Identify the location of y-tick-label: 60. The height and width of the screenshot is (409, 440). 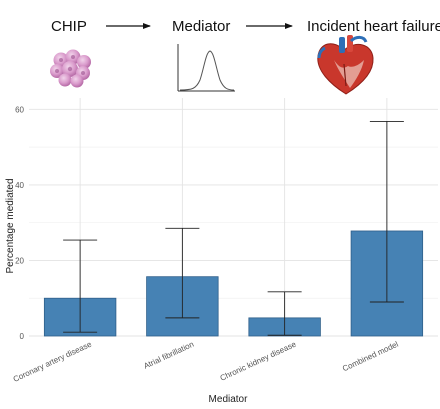
(19, 109).